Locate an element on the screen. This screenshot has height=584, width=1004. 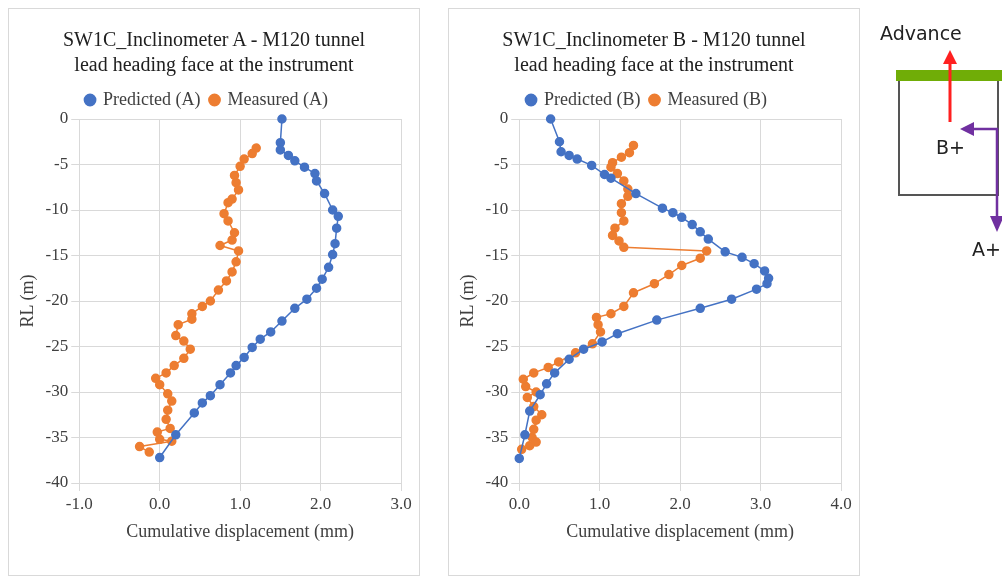
legend-label: Predicted (B) is located at coordinates (592, 99).